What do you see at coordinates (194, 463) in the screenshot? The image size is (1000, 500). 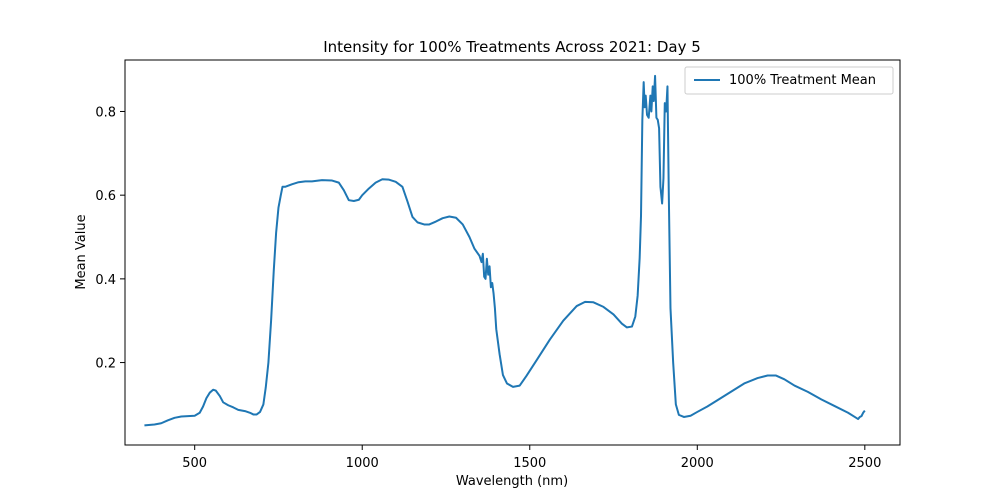 I see `x-tick-label: 500` at bounding box center [194, 463].